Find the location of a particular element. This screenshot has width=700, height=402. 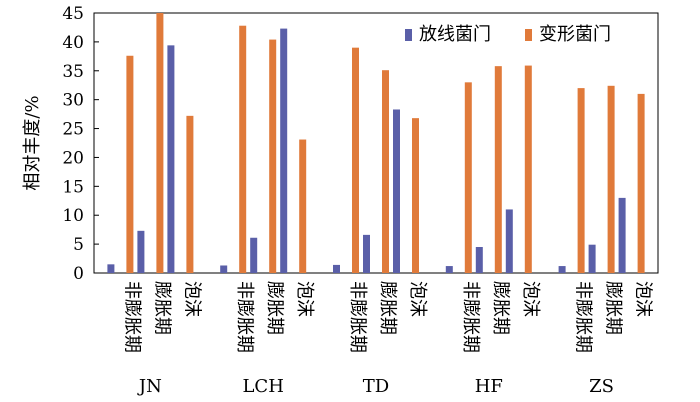

y-tick-label: 25 is located at coordinates (73, 130).